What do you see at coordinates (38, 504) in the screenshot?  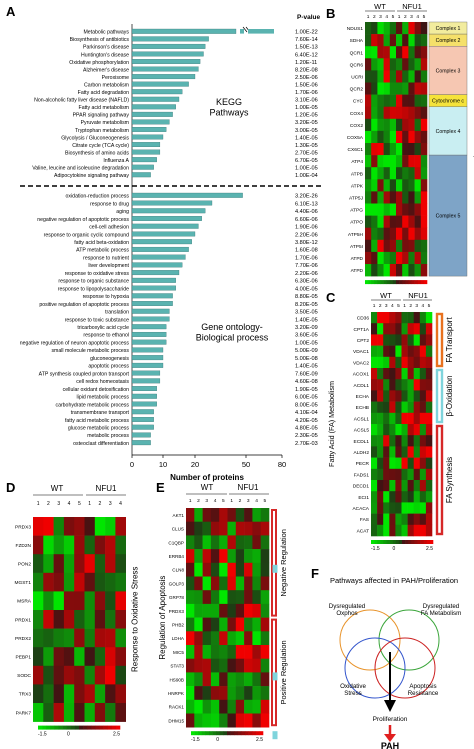 I see `panel-d-col-label: 1` at bounding box center [38, 504].